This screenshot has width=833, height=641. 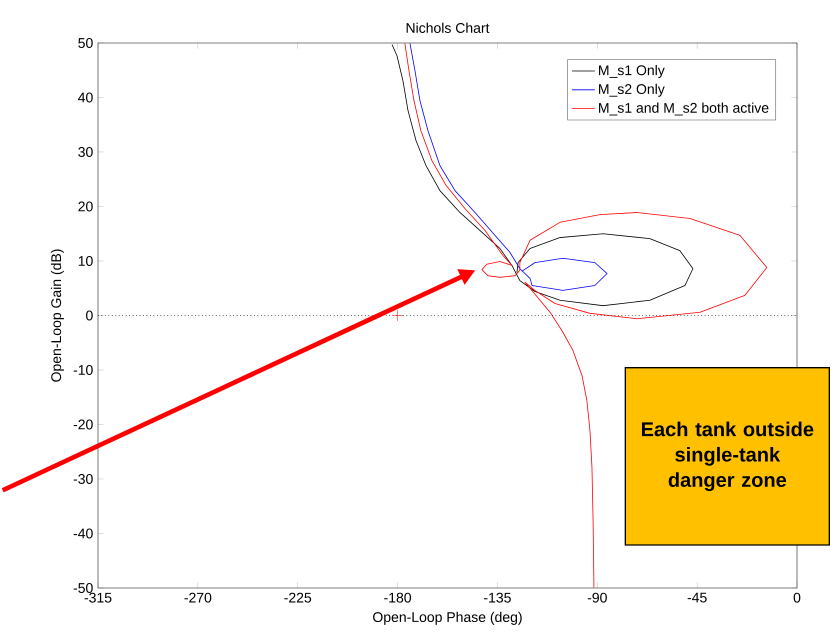 I want to click on annotation: Each tank outside single-tank danger zone, so click(x=728, y=457).